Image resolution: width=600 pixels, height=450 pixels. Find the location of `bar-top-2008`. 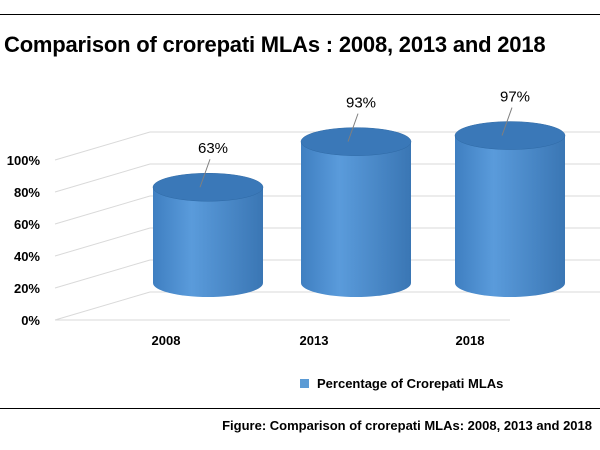

bar-top-2008 is located at coordinates (208, 187).